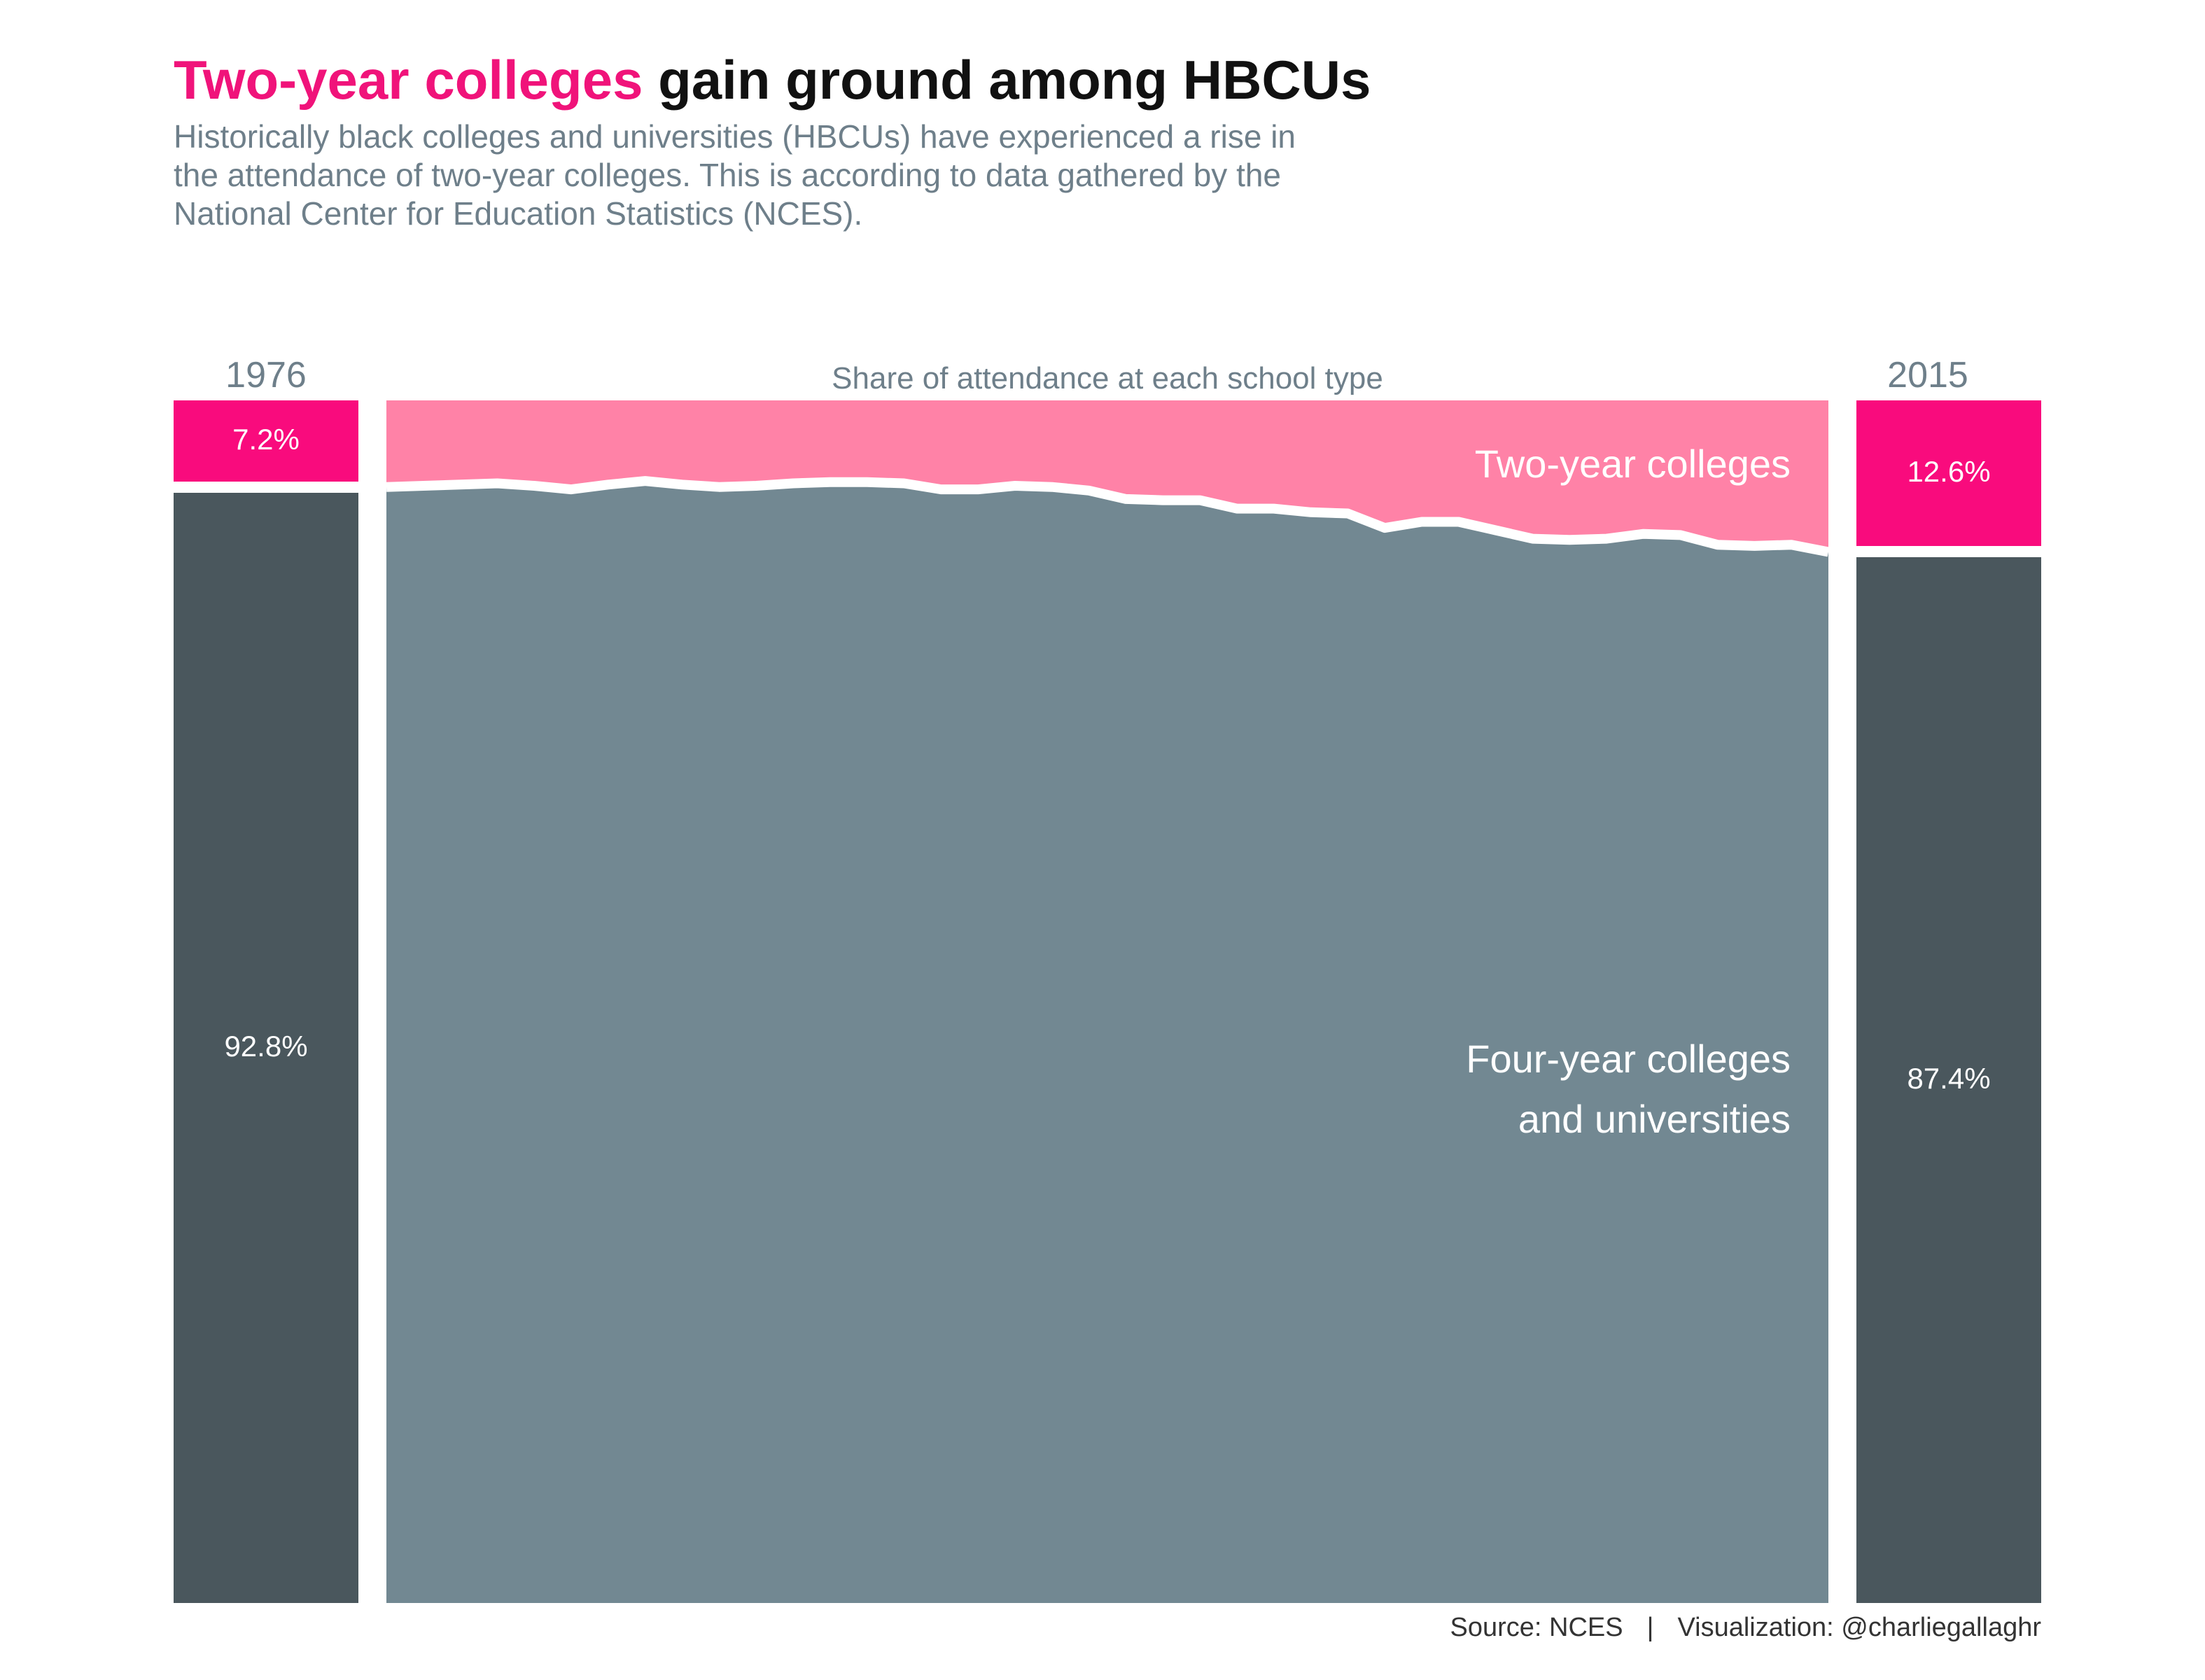  What do you see at coordinates (408, 80) in the screenshot?
I see `title-accent: Two-year colleges` at bounding box center [408, 80].